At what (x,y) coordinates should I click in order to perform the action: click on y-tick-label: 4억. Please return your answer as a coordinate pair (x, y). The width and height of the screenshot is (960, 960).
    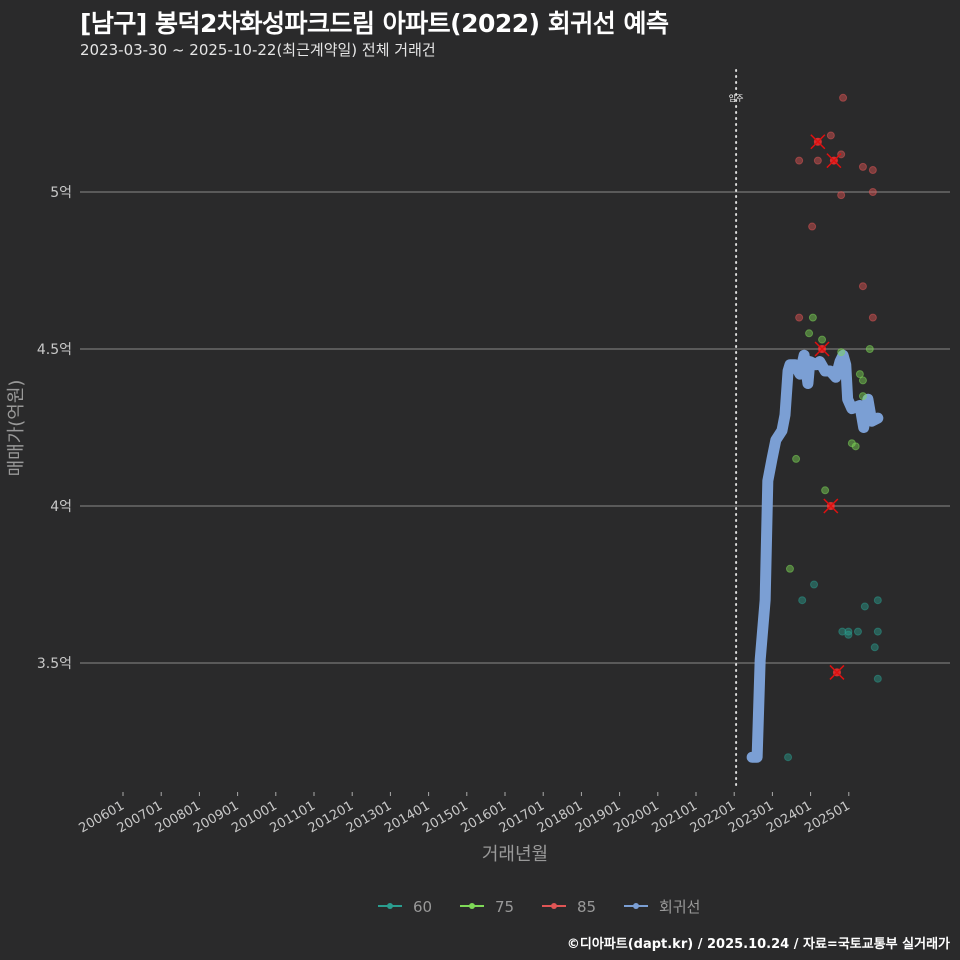
    Looking at the image, I should click on (61, 507).